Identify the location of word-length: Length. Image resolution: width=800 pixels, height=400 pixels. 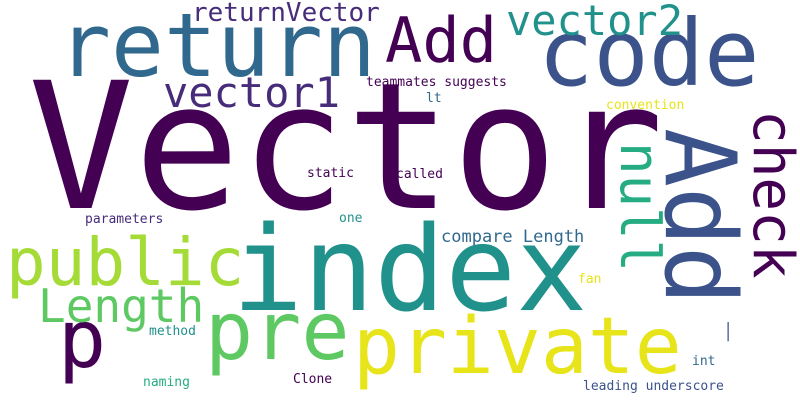
(121, 306).